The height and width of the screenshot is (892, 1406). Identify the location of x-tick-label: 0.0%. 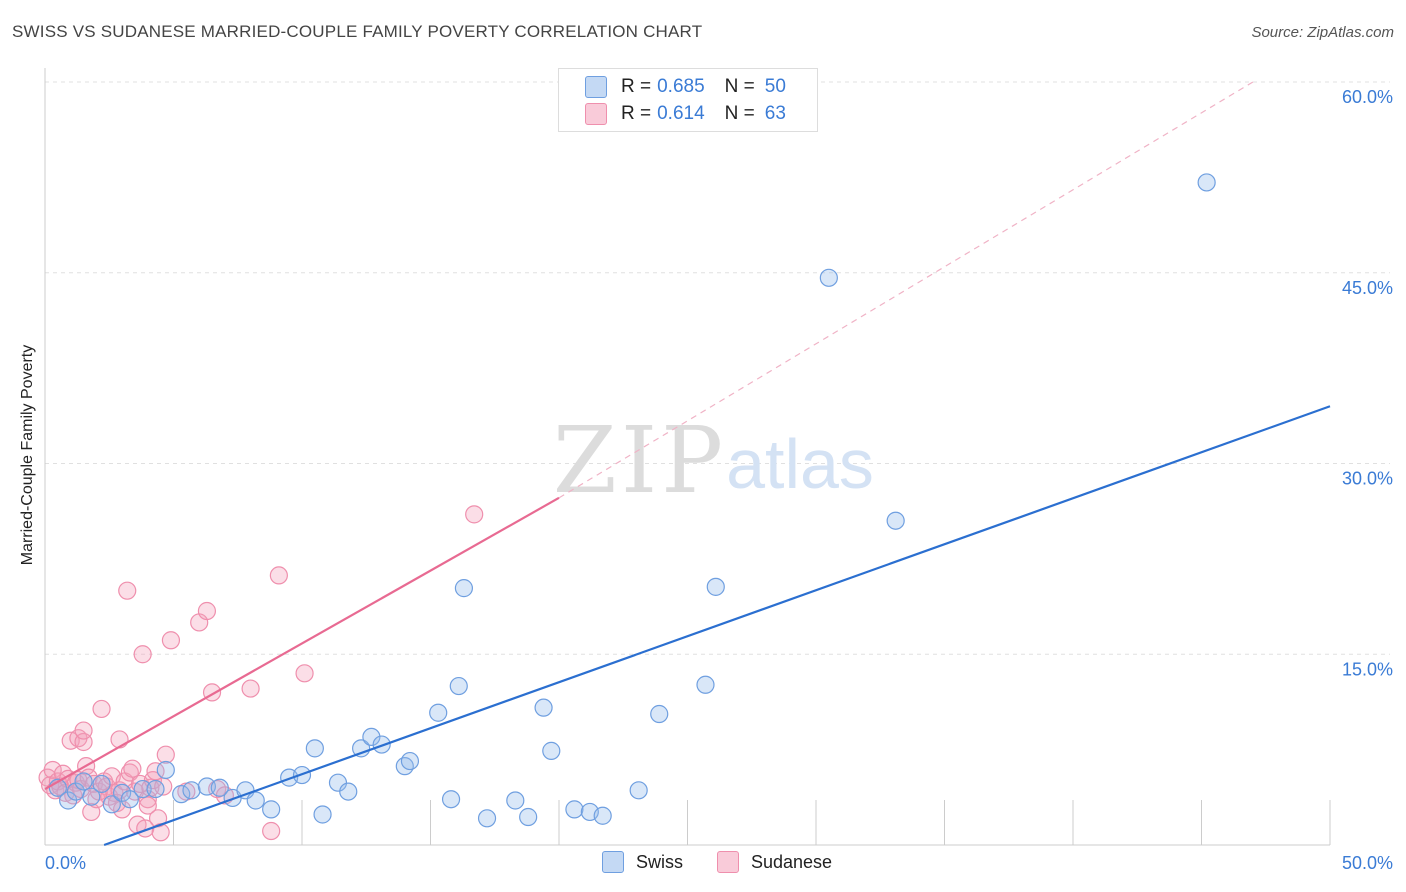
(65, 863).